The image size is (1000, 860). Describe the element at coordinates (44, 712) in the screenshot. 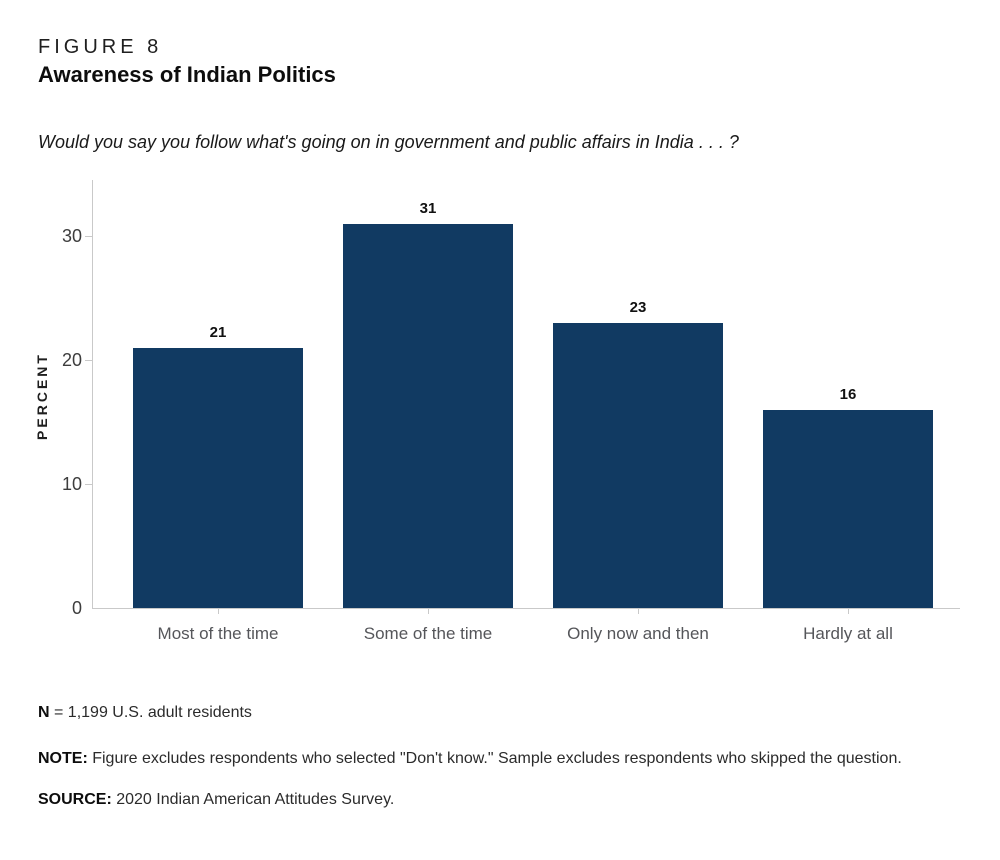

I see `sample-size-label: N` at that location.